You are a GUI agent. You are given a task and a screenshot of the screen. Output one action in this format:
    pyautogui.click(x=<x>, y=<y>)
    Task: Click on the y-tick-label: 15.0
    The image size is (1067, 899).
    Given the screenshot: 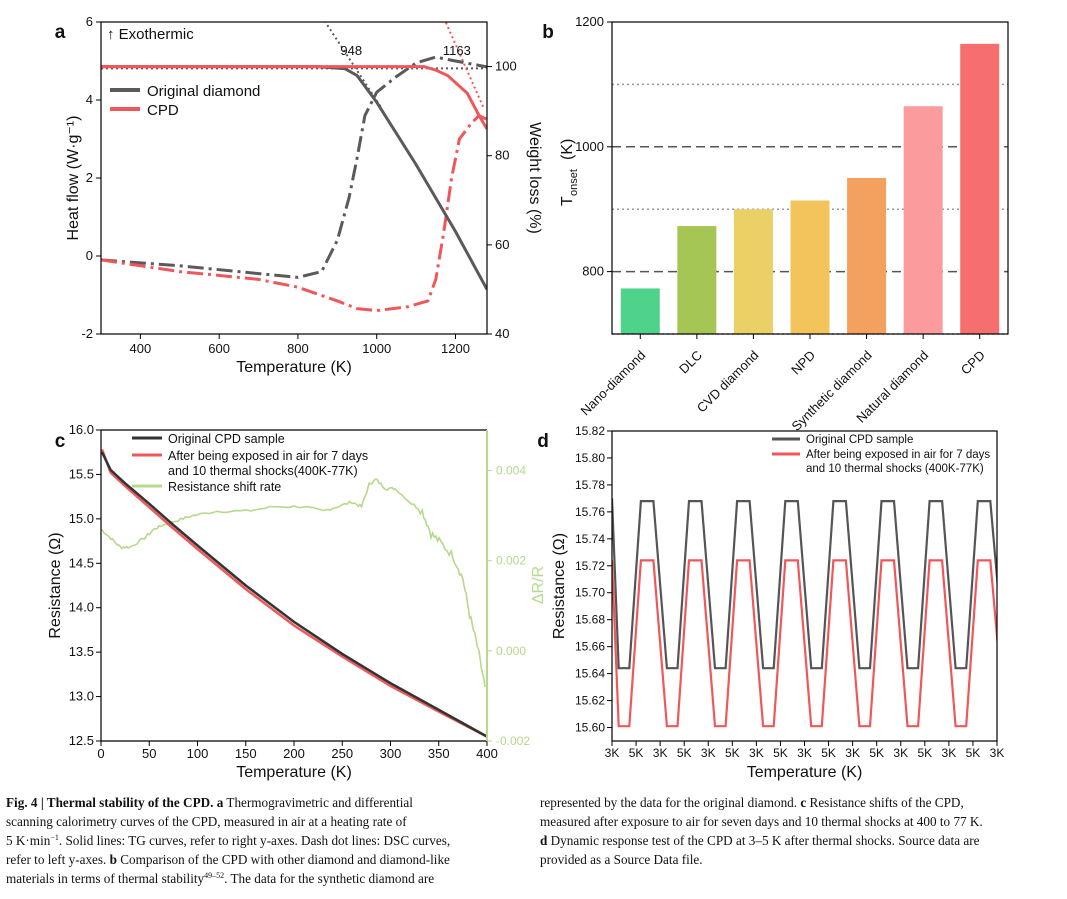 What is the action you would take?
    pyautogui.click(x=81, y=518)
    